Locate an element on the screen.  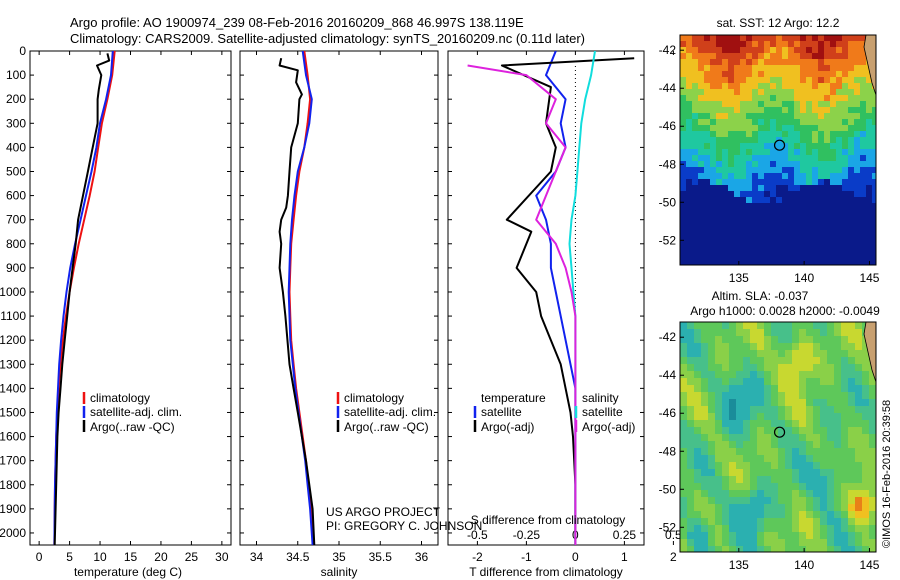
legend-label-t-argo: Argo(-adj) is located at coordinates (507, 427).